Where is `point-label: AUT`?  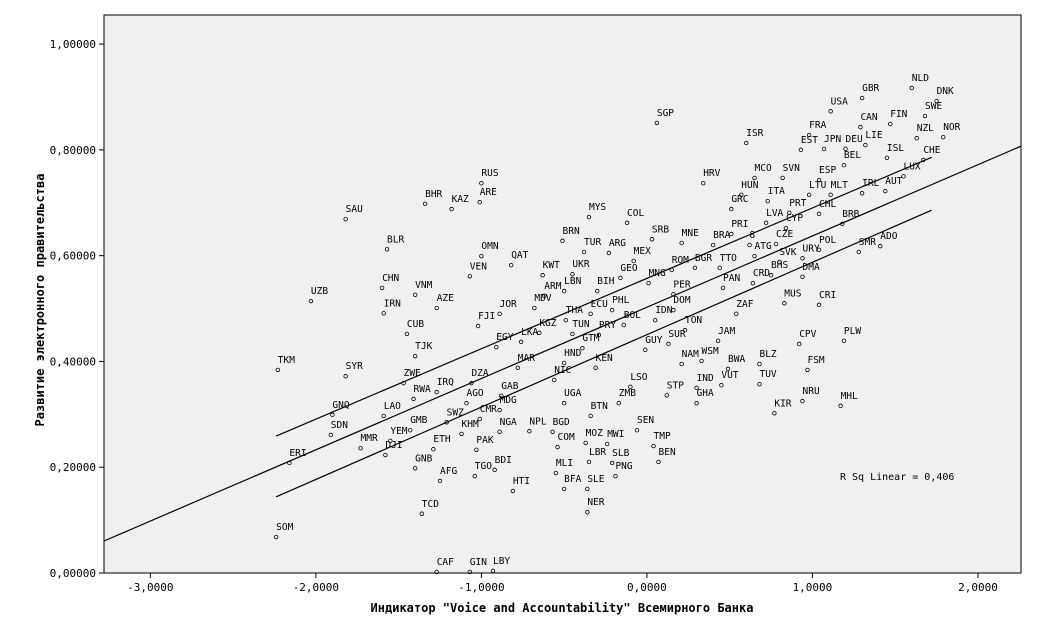 point-label: AUT is located at coordinates (893, 181).